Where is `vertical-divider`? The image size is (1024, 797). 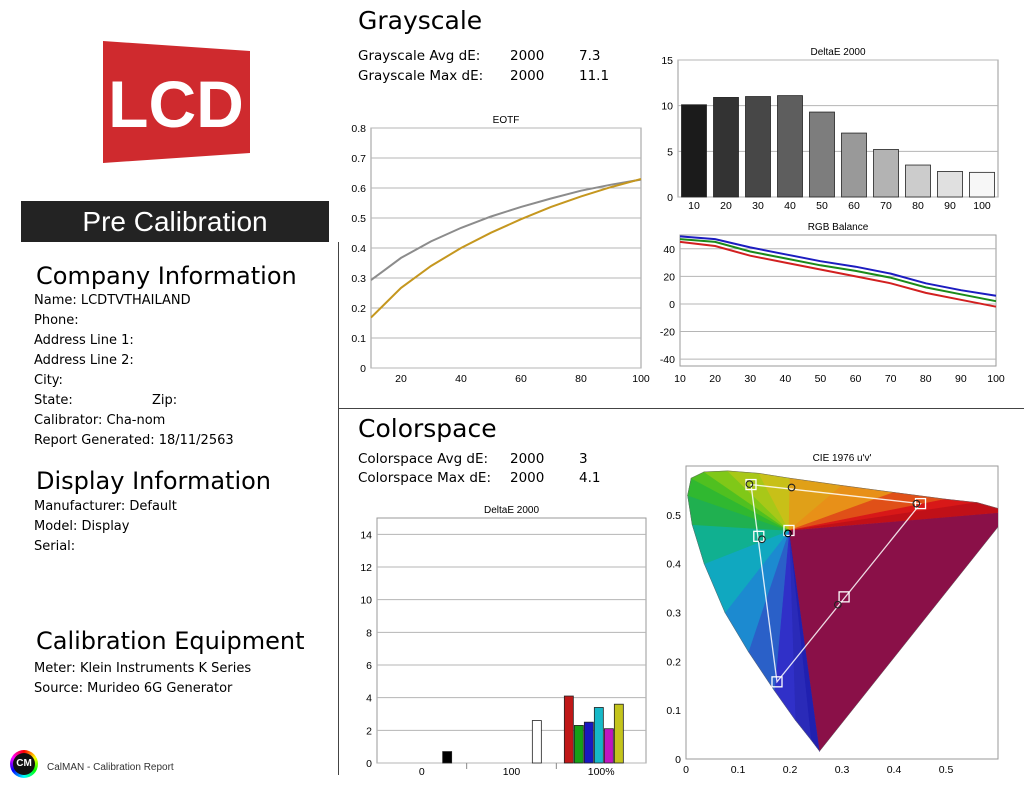
vertical-divider is located at coordinates (338, 508).